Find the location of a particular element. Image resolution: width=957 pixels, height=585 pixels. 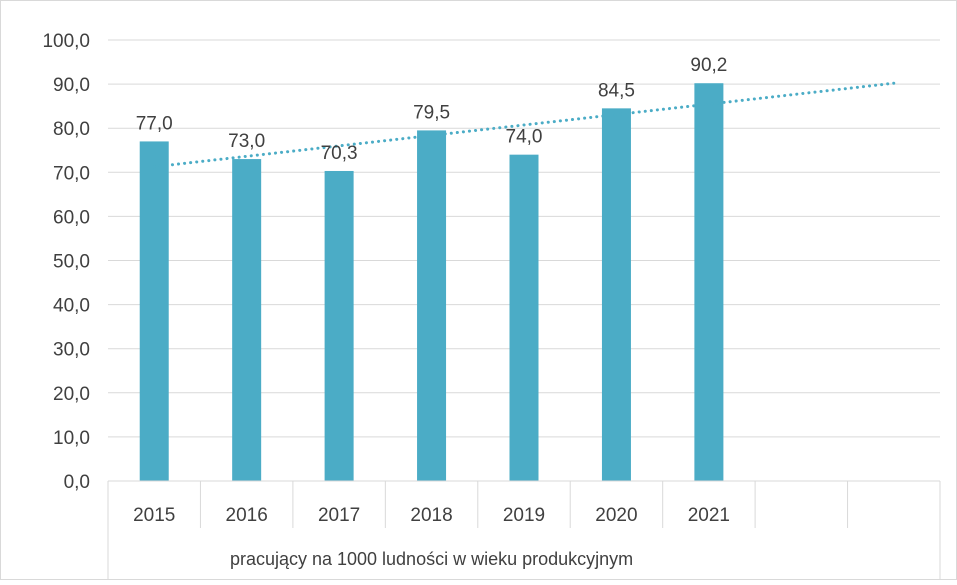

data-labels: 77,0 73,0 70,3 79,5 74,0 84,5 90,2 is located at coordinates (432, 109).